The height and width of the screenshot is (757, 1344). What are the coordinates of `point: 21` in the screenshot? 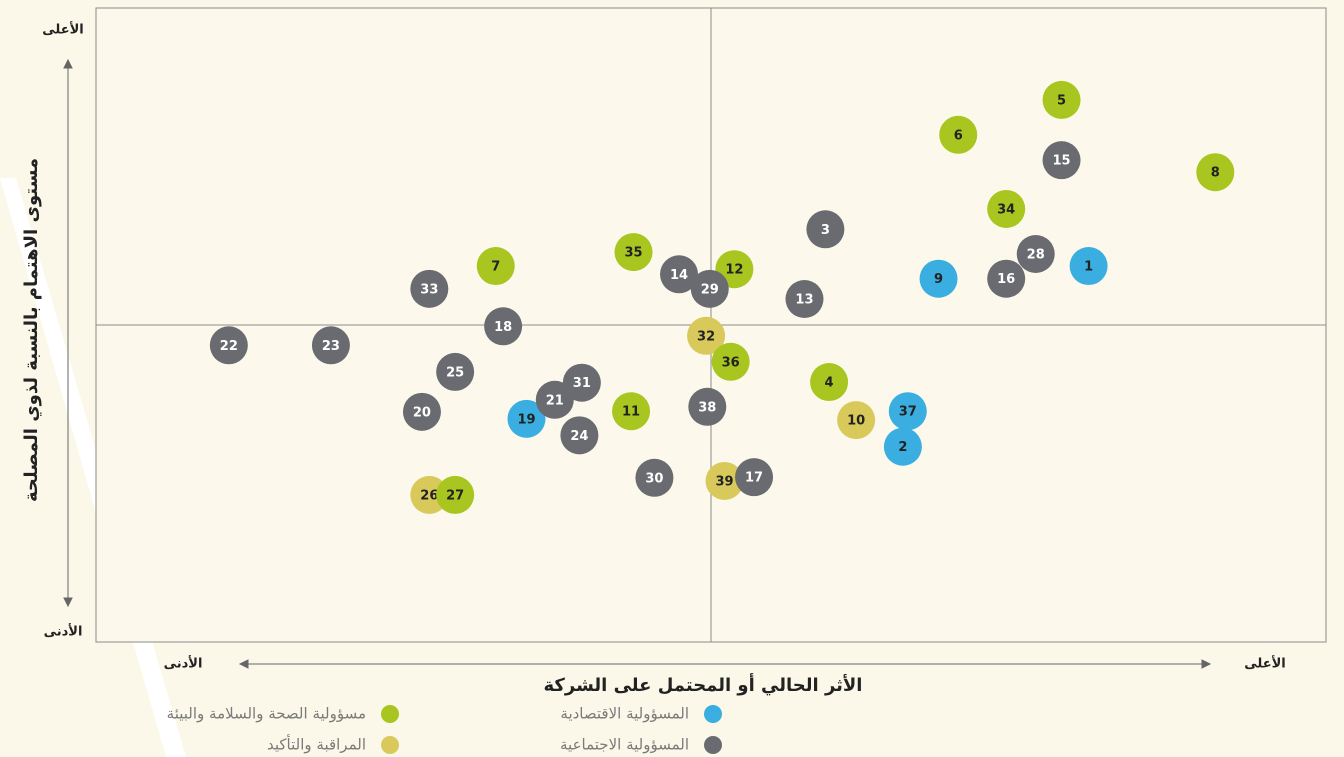 It's located at (554, 399).